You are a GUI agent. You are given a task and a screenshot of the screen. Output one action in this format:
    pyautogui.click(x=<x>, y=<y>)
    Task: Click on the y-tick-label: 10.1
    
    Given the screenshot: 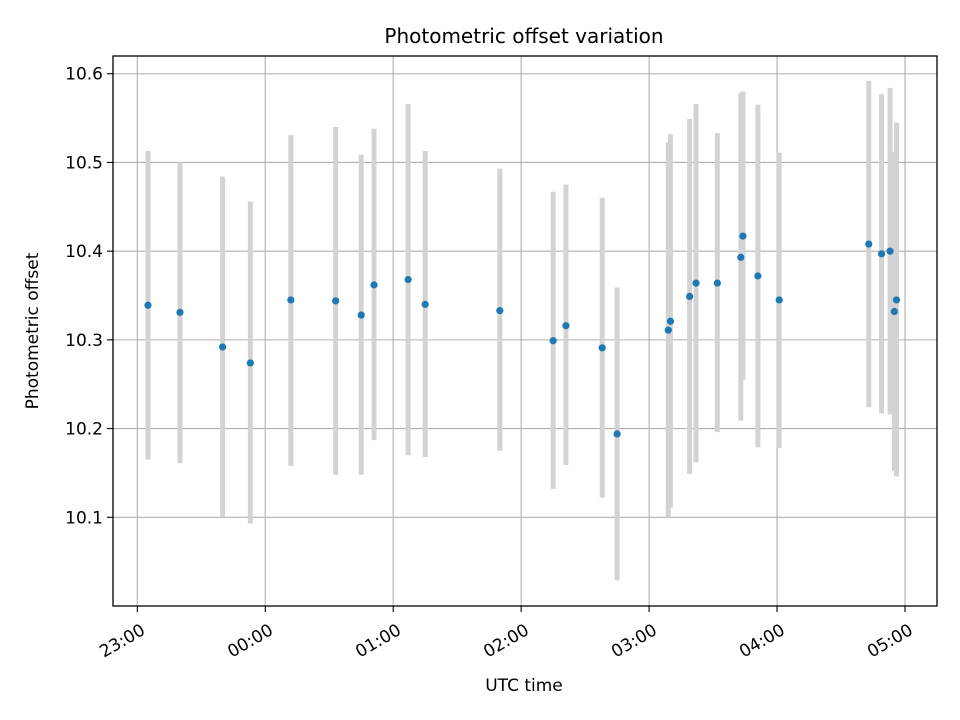 What is the action you would take?
    pyautogui.click(x=84, y=518)
    